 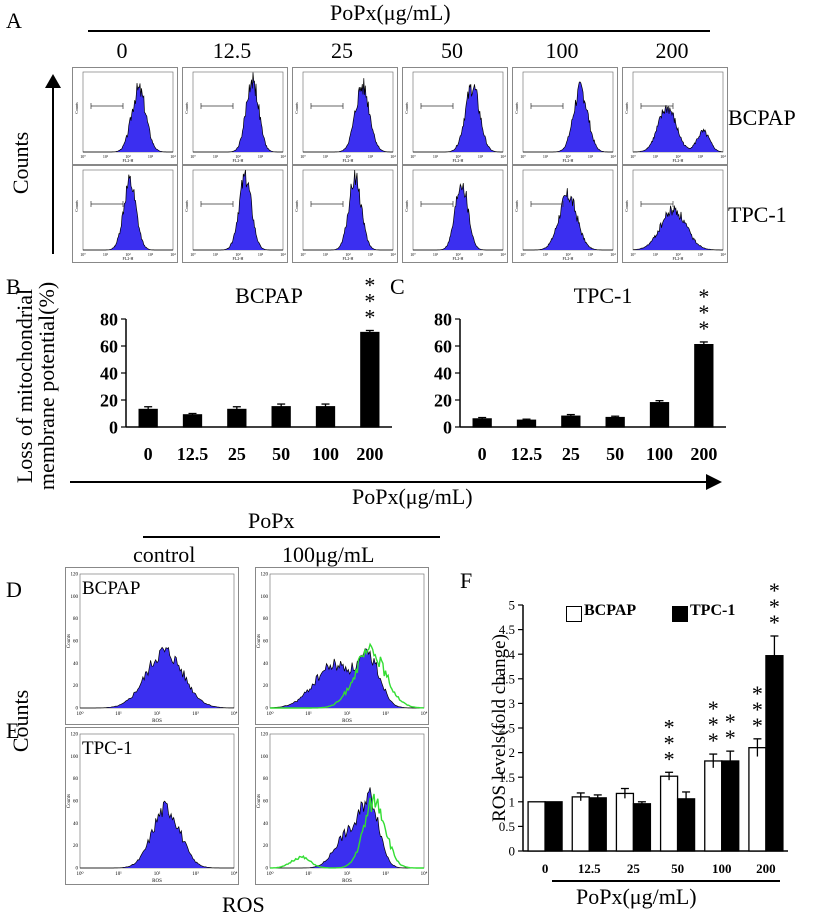 What do you see at coordinates (266, 802) in the screenshot?
I see `mini-y-tick: 60` at bounding box center [266, 802].